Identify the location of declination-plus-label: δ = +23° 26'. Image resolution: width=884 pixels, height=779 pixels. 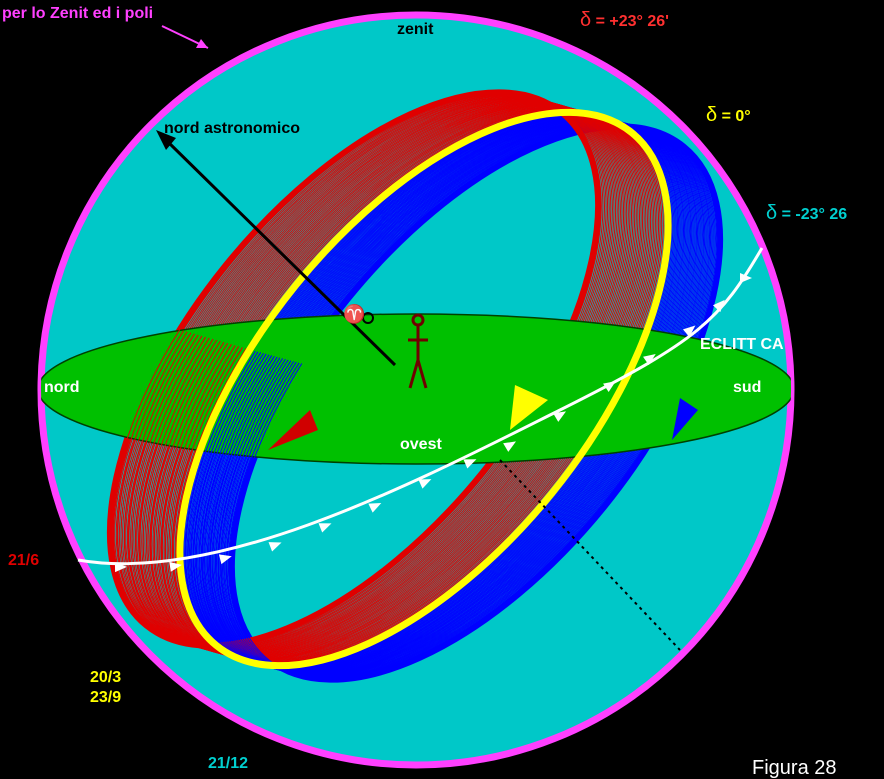
(624, 20).